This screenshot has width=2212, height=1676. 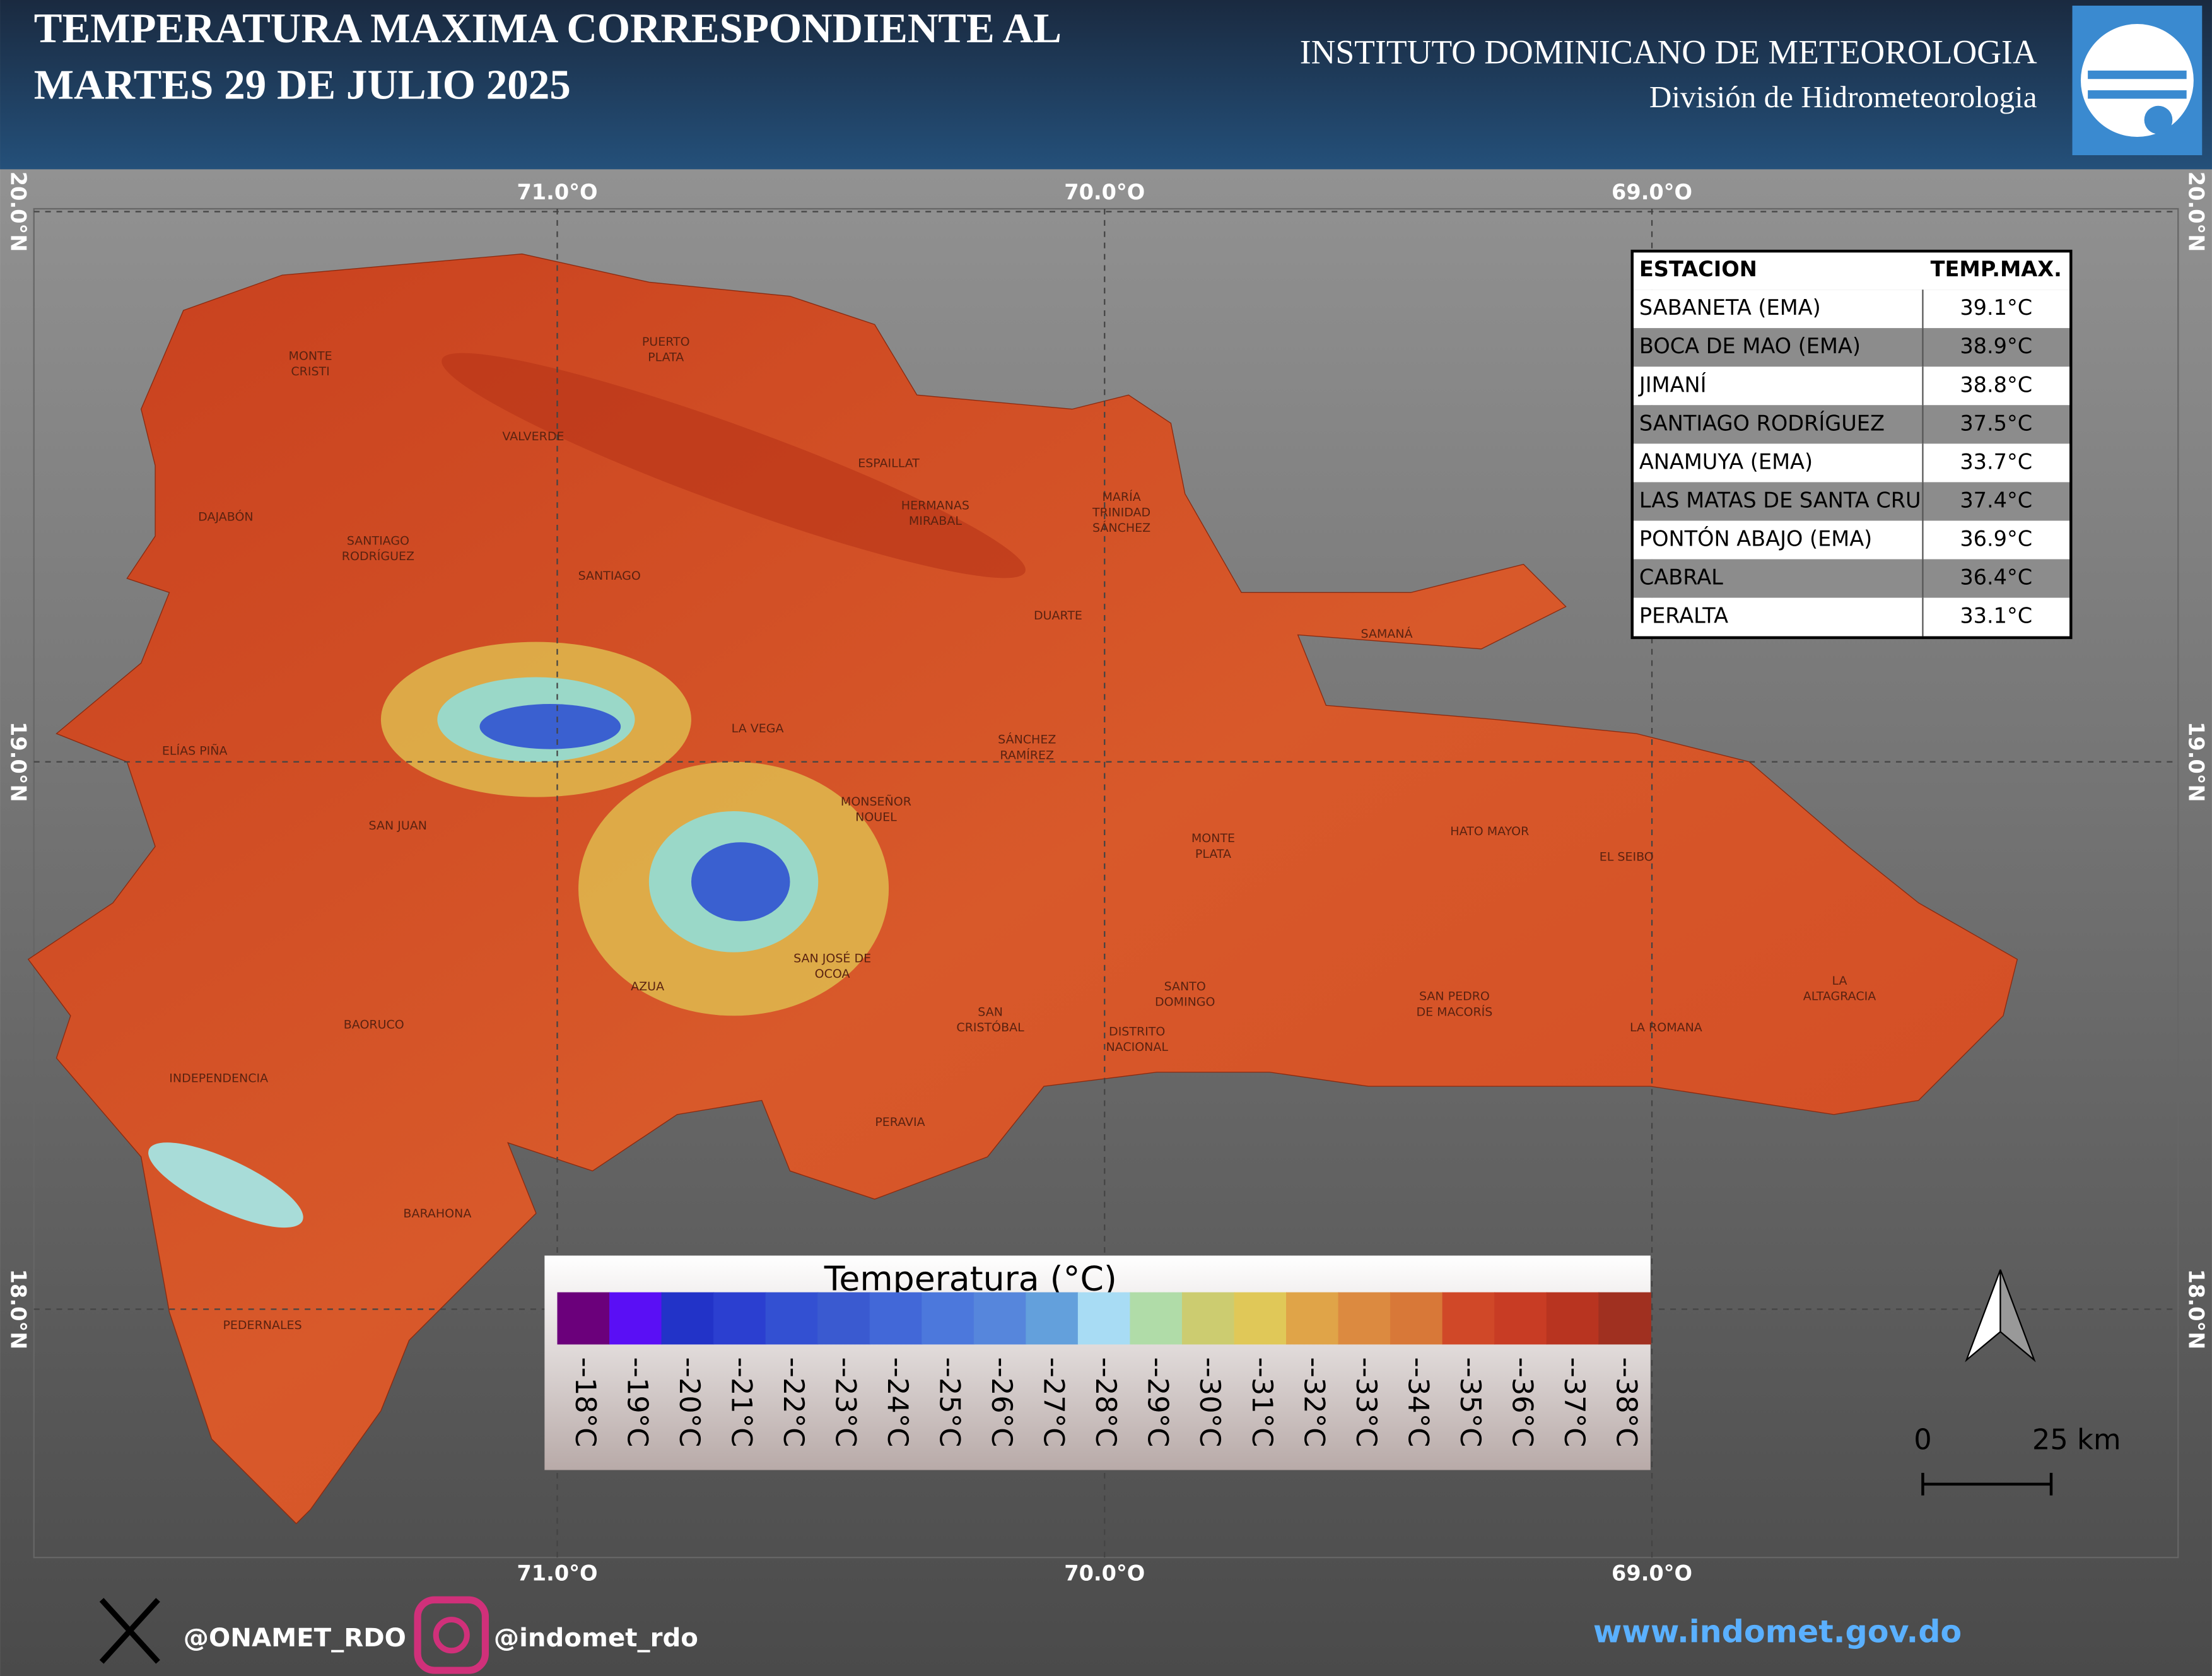 I want to click on legend-label: --23°C, so click(x=845, y=1402).